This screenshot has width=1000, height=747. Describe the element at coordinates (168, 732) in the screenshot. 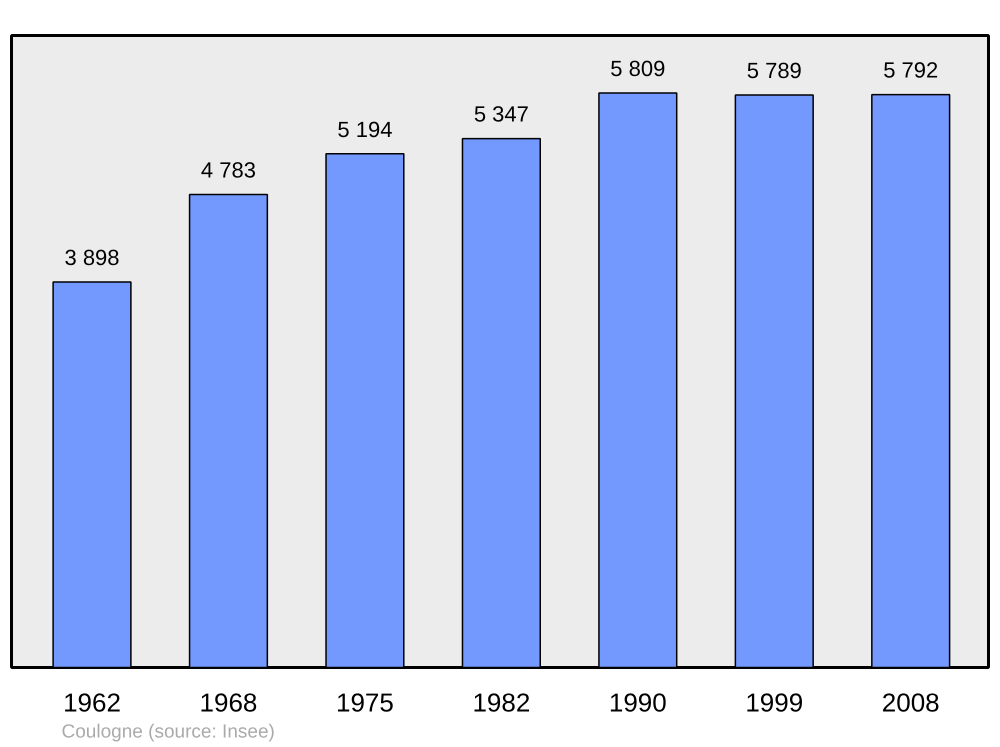

I see `text: Coulogne (source: Insee)` at that location.